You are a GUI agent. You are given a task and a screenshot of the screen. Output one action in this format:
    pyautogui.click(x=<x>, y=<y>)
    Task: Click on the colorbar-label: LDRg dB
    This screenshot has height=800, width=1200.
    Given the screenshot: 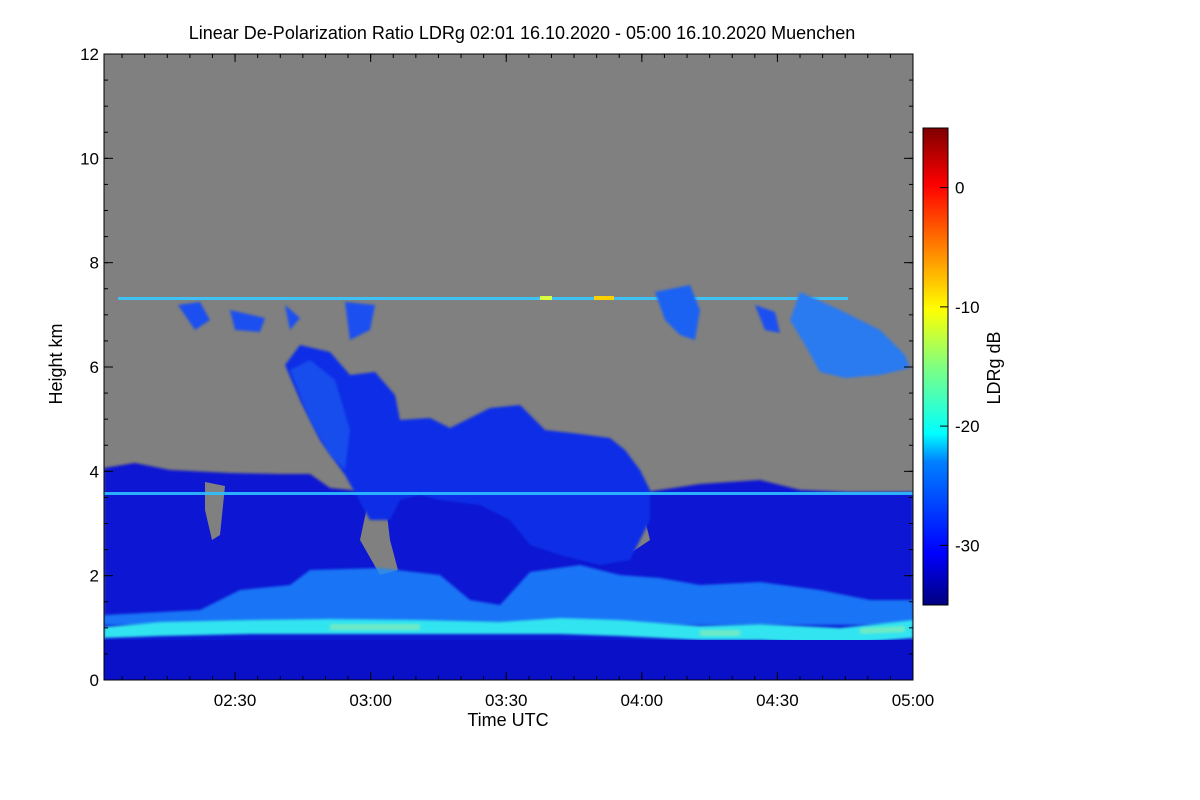 What is the action you would take?
    pyautogui.click(x=994, y=367)
    